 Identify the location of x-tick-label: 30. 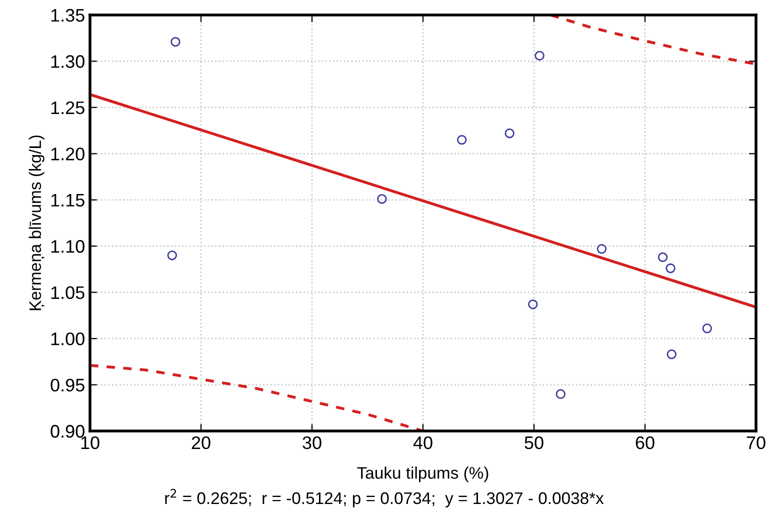
(312, 443).